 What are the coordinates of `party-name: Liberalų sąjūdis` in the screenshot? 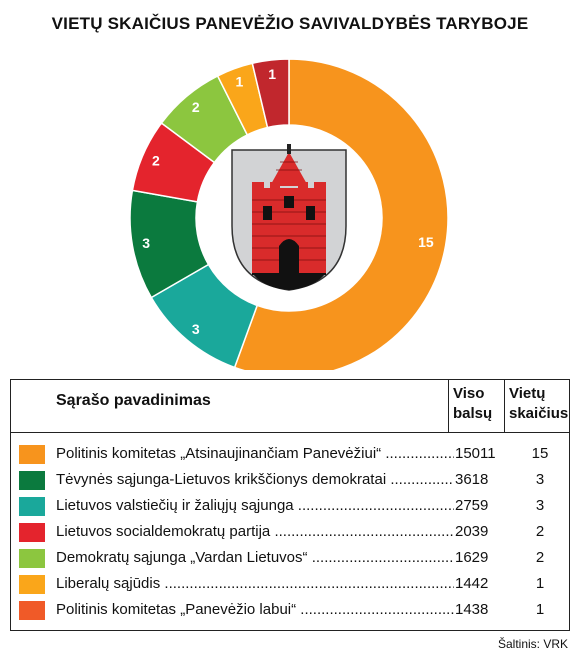 It's located at (255, 583).